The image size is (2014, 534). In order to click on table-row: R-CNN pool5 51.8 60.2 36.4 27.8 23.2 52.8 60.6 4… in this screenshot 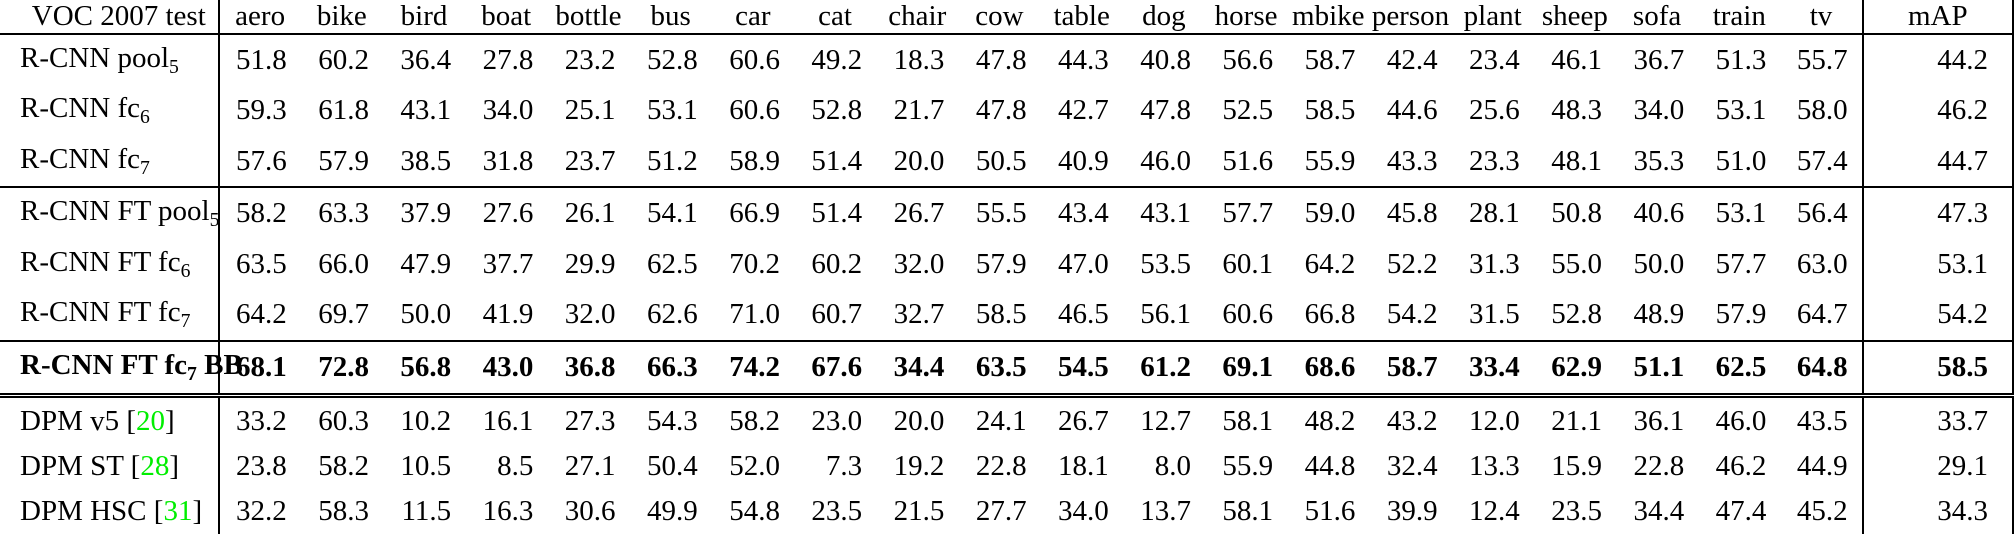, I will do `click(1007, 60)`.